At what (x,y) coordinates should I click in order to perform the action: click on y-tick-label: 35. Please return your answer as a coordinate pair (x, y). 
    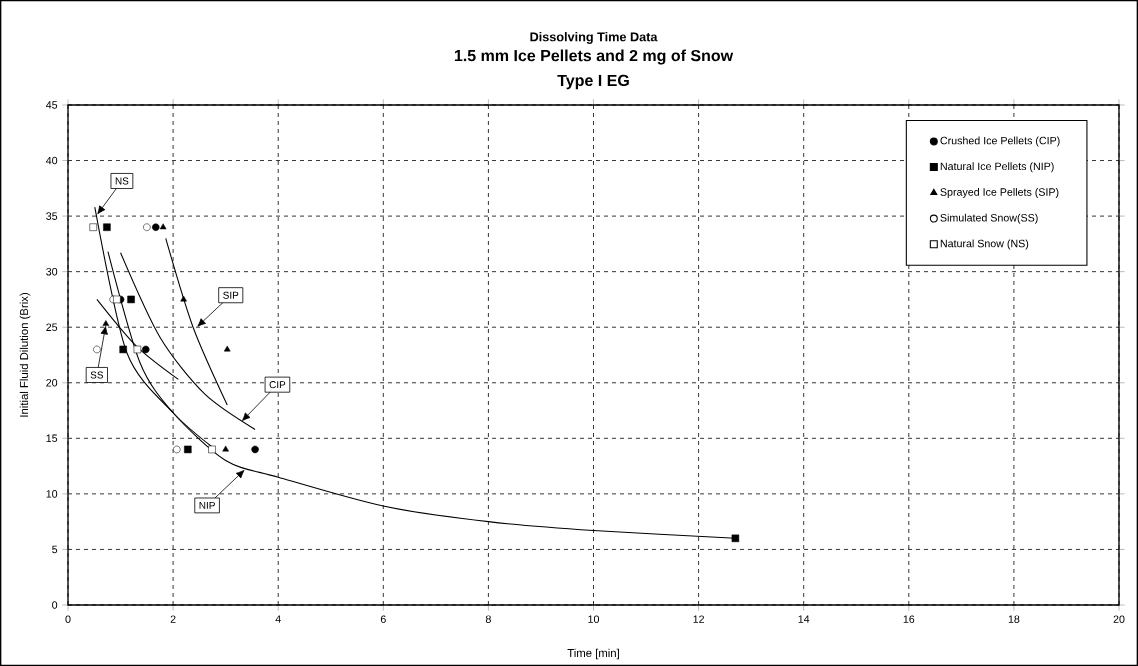
    Looking at the image, I should click on (52, 216).